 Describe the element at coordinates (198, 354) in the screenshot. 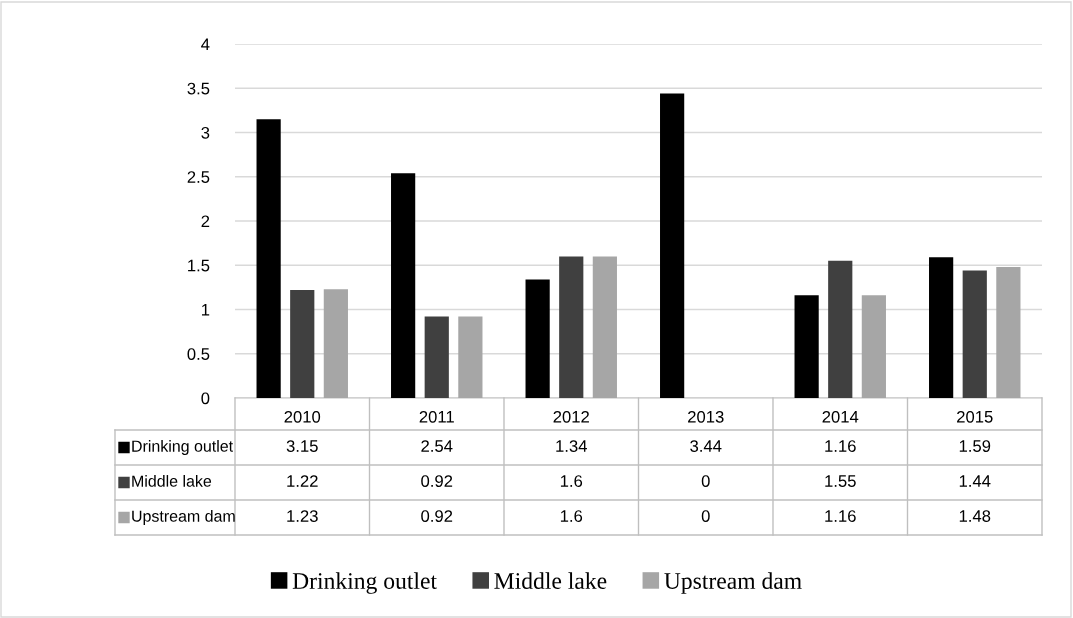

I see `y-tick-label: 0.5` at that location.